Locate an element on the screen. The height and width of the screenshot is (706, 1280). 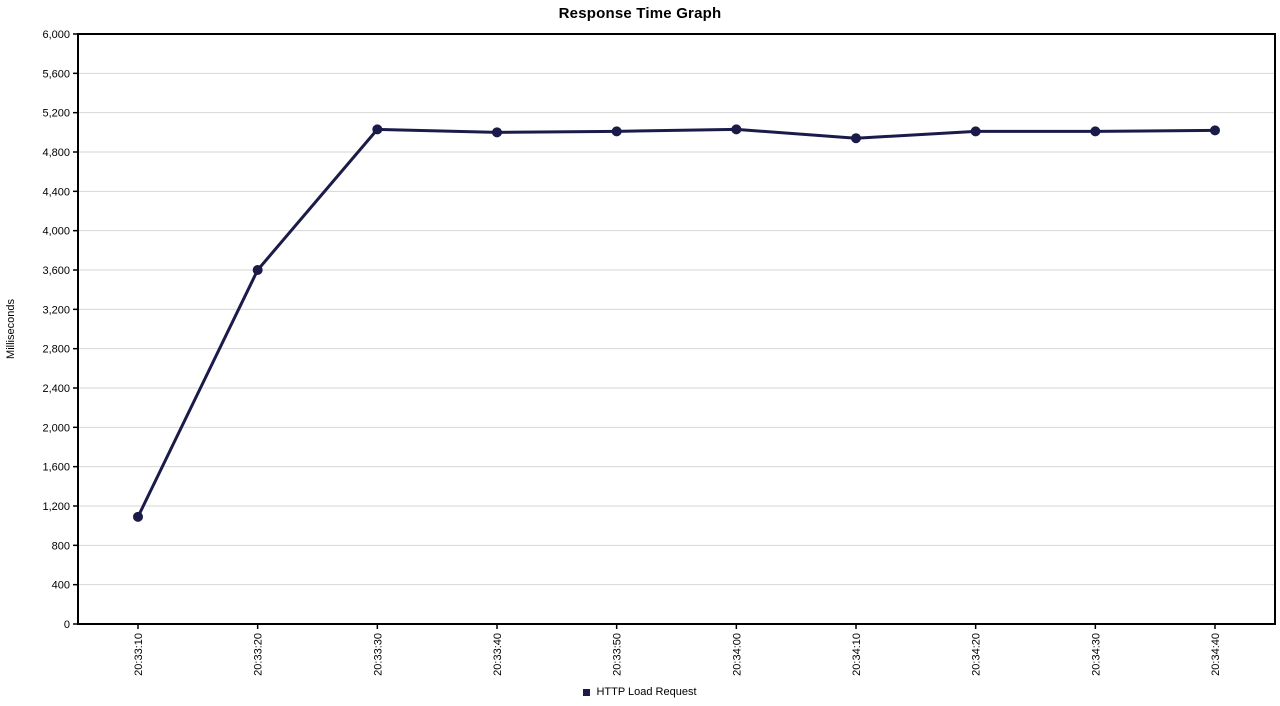
y-tick-label: 5,200 is located at coordinates (56, 114).